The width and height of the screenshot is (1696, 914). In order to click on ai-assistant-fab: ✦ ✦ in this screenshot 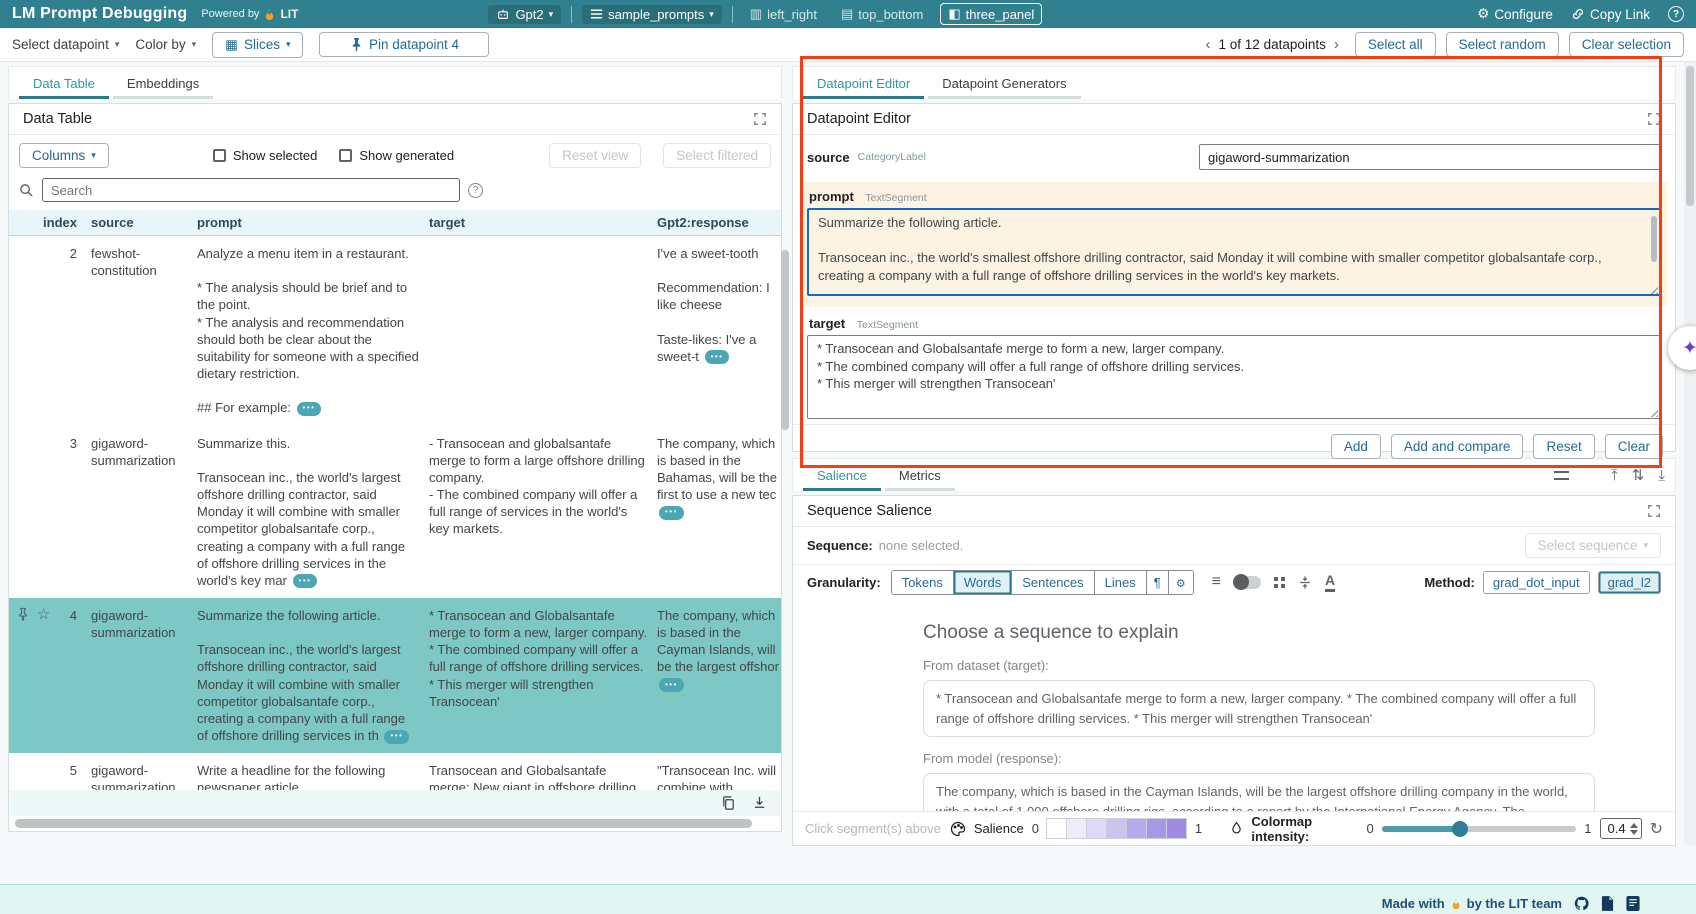, I will do `click(1682, 348)`.